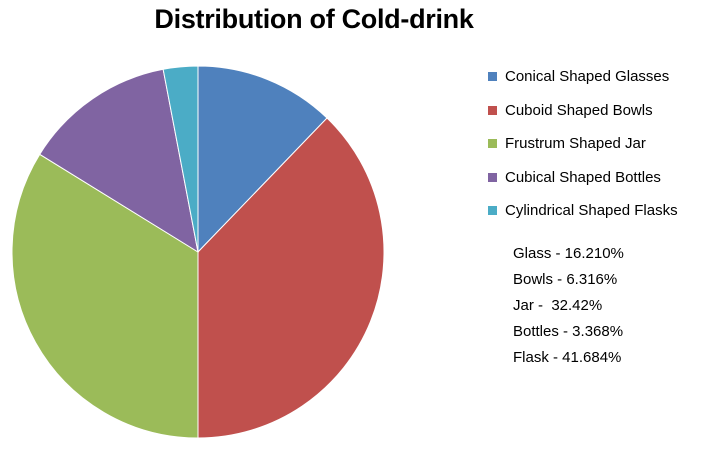  Describe the element at coordinates (558, 305) in the screenshot. I see `note-jar: Jar - 32.42%` at that location.